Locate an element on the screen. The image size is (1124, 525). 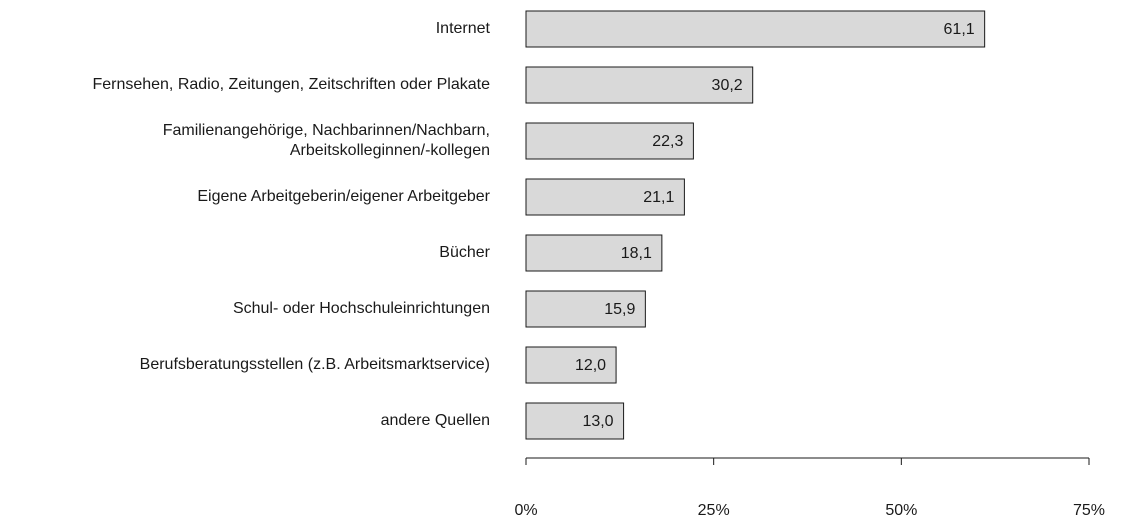
category-label: Internet is located at coordinates (462, 28).